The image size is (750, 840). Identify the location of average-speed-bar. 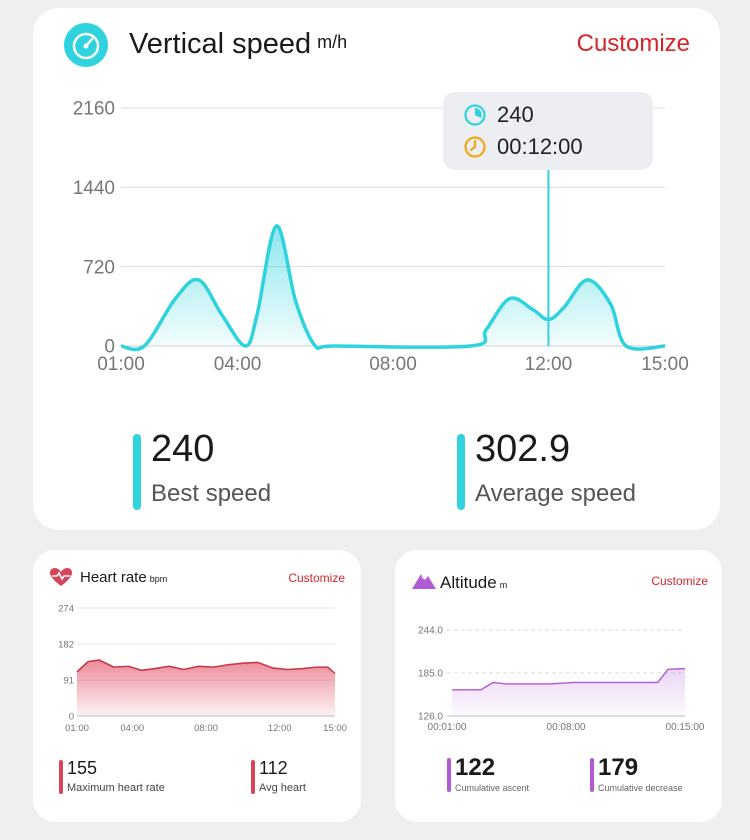
(461, 472).